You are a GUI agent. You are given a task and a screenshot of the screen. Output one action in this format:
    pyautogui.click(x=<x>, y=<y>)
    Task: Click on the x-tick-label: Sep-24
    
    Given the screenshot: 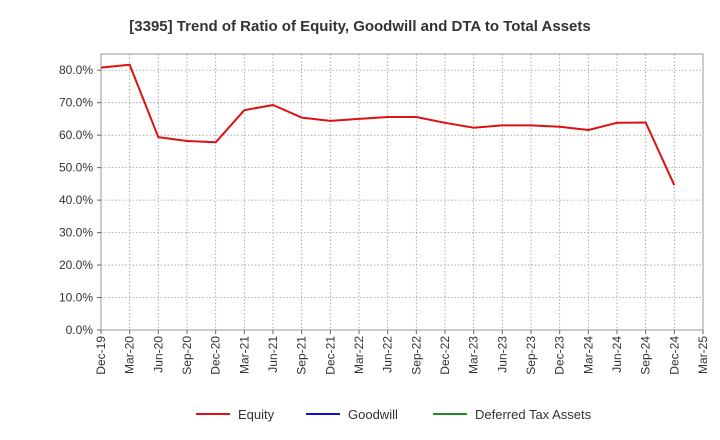 What is the action you would take?
    pyautogui.click(x=646, y=355)
    